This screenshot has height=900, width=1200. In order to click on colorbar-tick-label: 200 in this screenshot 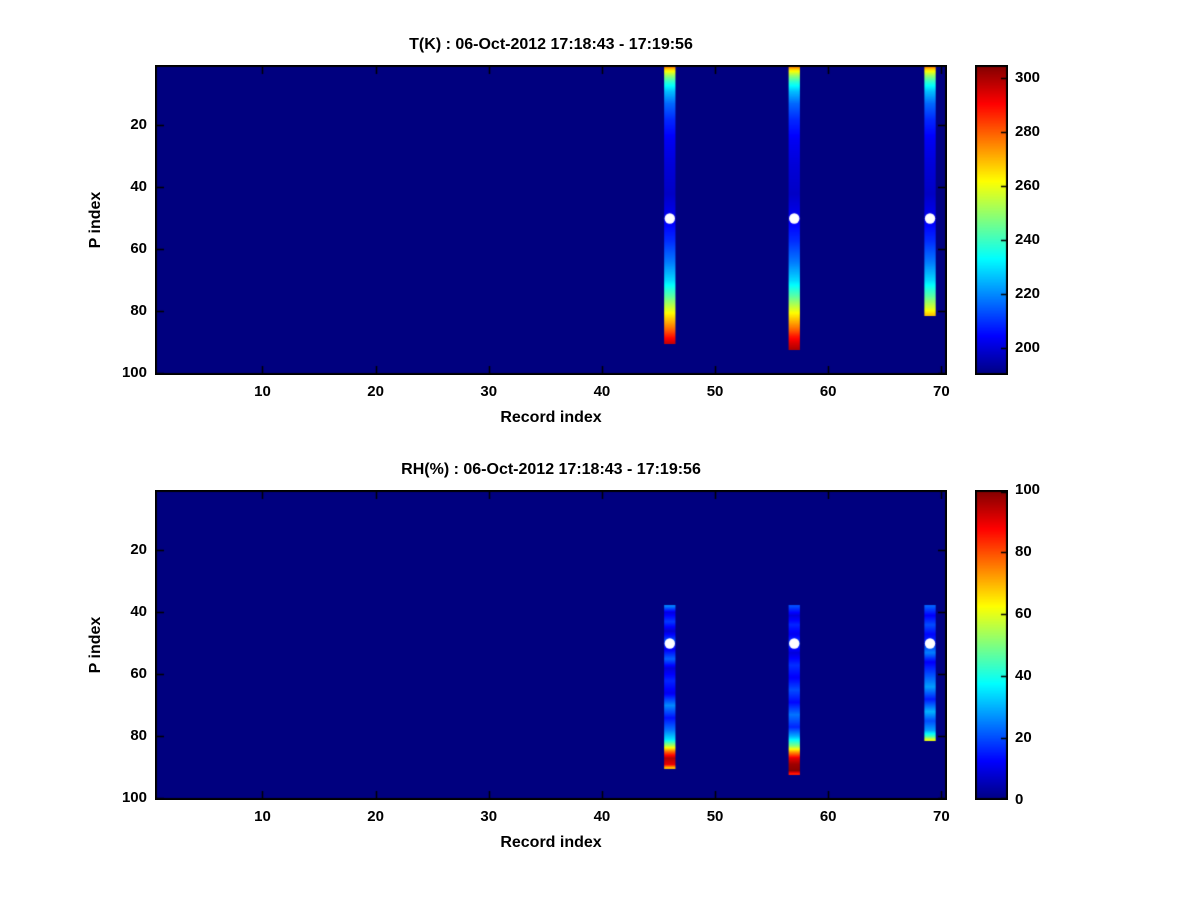, I will do `click(1028, 348)`.